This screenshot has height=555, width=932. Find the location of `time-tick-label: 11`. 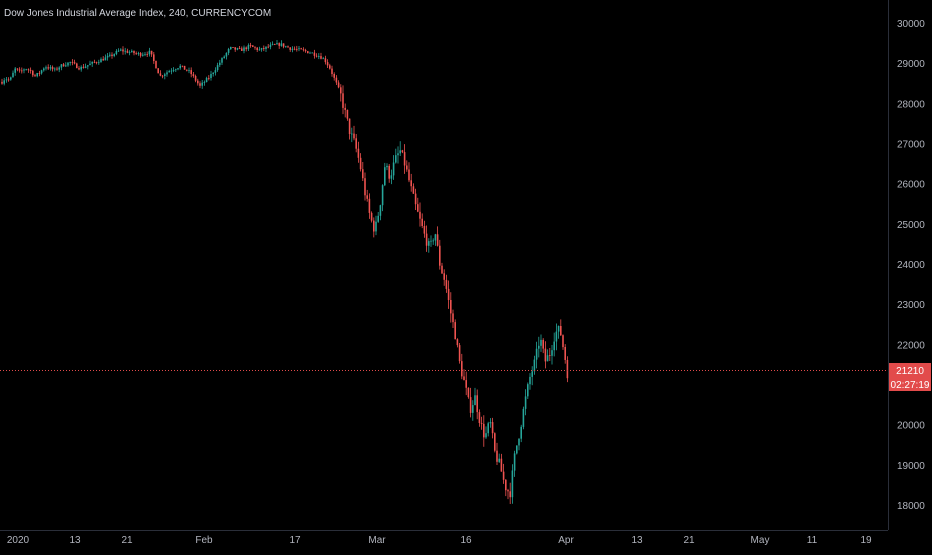

time-tick-label: 11 is located at coordinates (812, 540).